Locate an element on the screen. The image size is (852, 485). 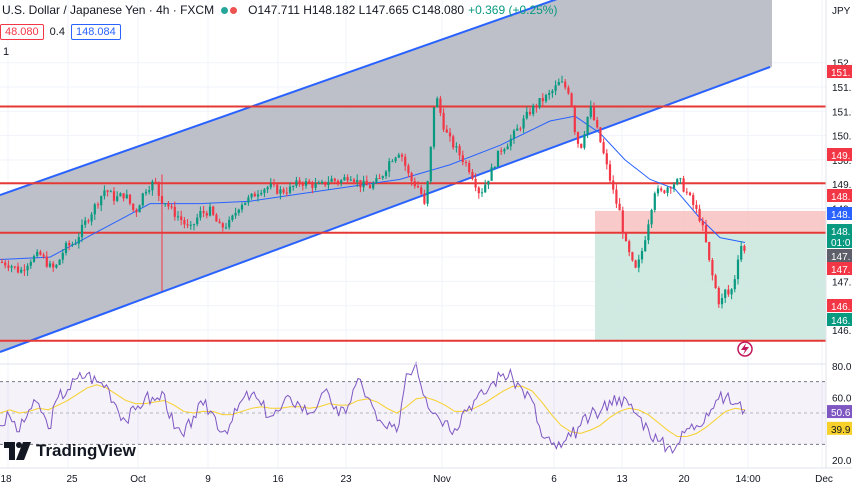
price-tick-label: 147.5 is located at coordinates (842, 282).